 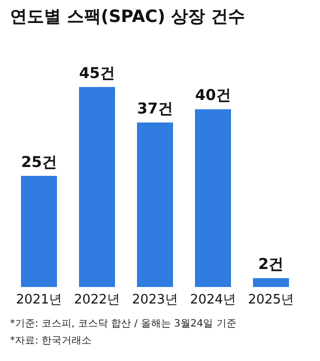 What do you see at coordinates (39, 300) in the screenshot?
I see `x-tick-label: 2021년` at bounding box center [39, 300].